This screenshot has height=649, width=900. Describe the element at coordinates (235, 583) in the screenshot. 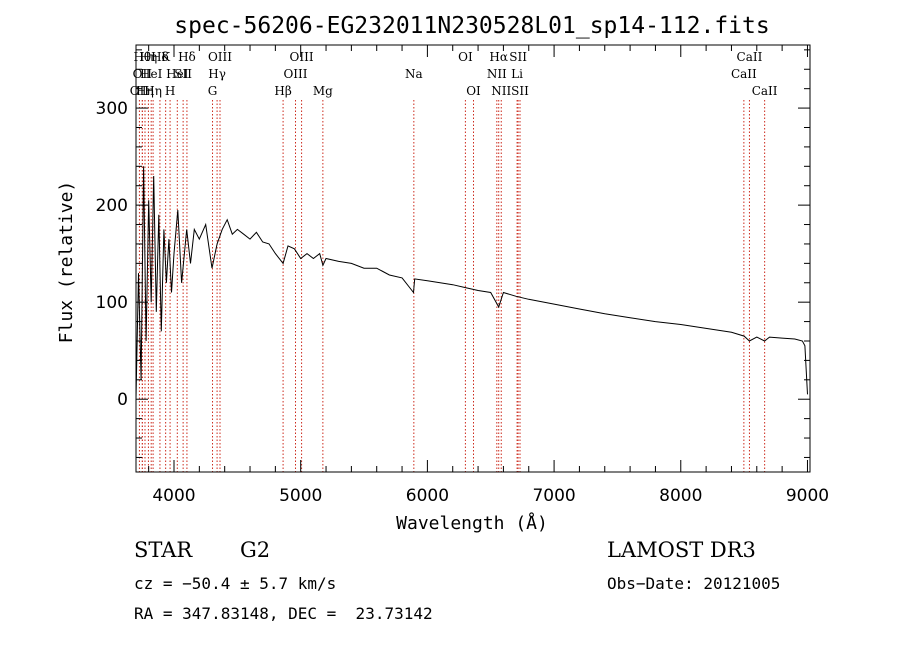

I see `redshift-value: cz = −50.4 ± 5.7 km/s` at that location.